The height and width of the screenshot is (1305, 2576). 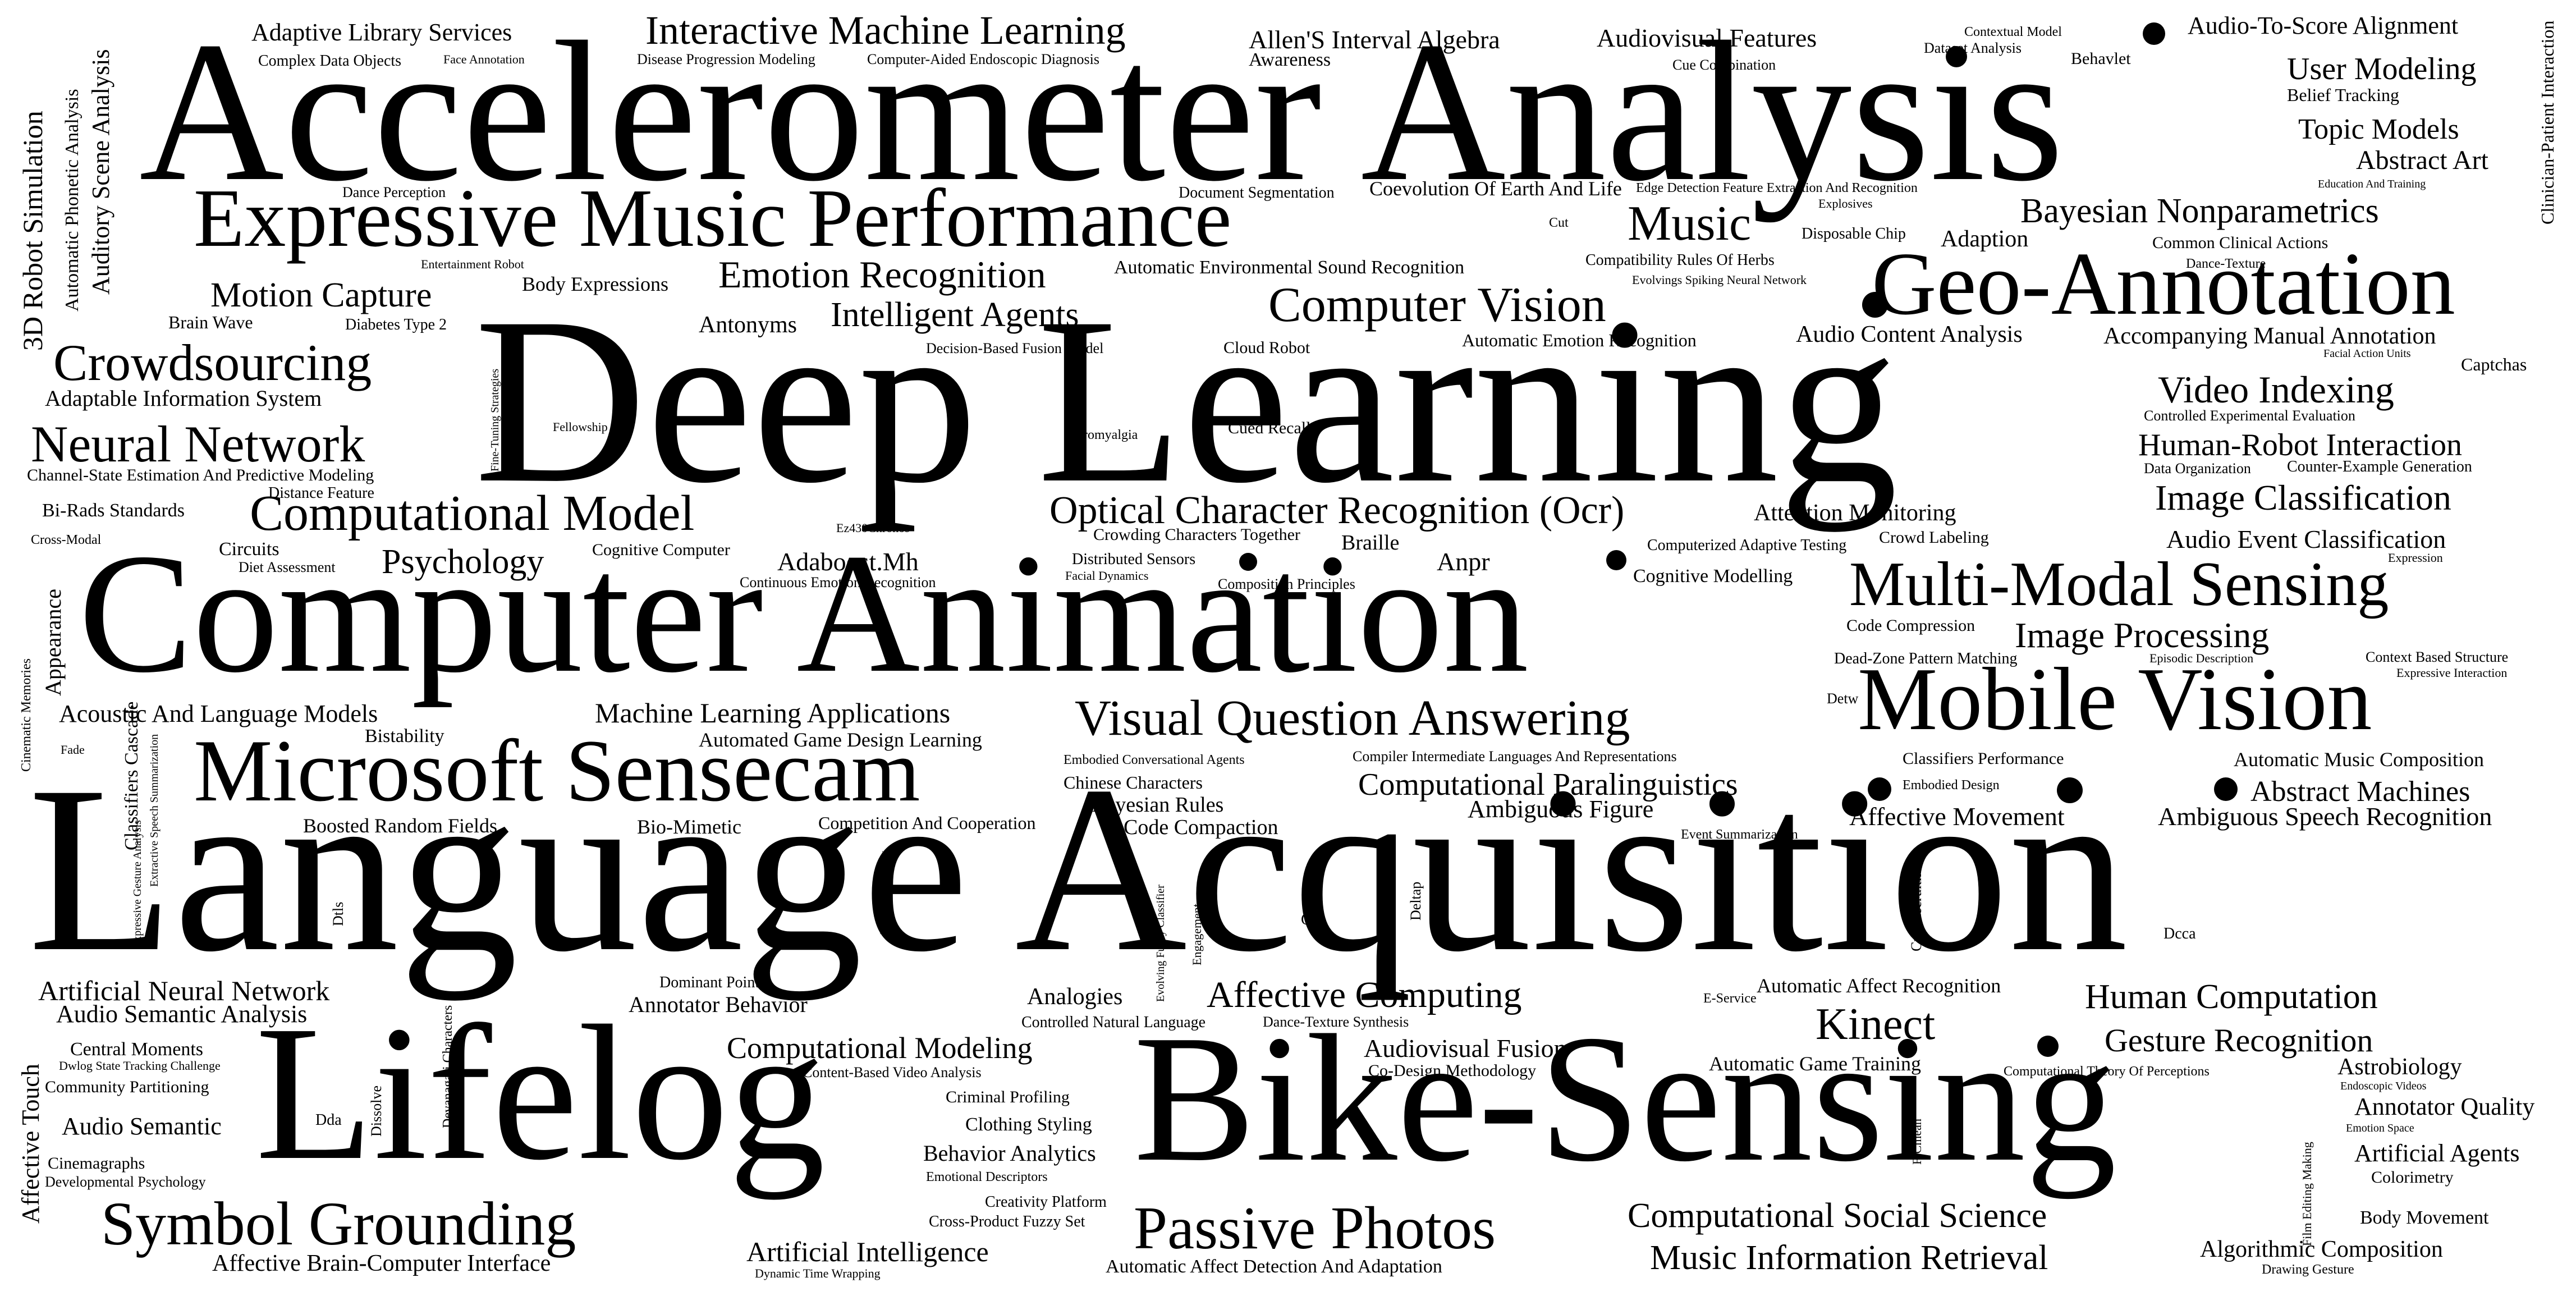 What do you see at coordinates (580, 427) in the screenshot?
I see `word-fellowship: Fellowship` at bounding box center [580, 427].